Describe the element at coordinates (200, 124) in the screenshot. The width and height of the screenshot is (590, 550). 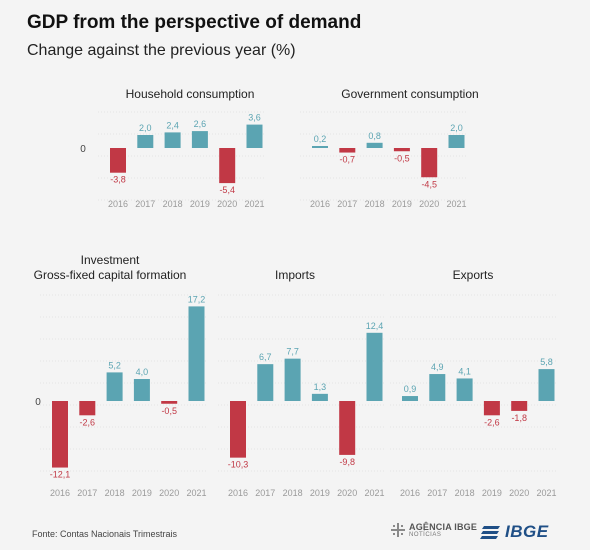
I see `data-label: 2,6` at that location.